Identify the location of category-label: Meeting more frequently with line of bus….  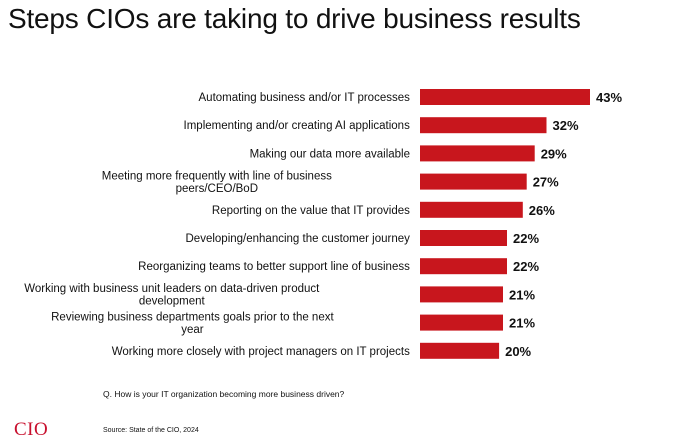
(217, 182).